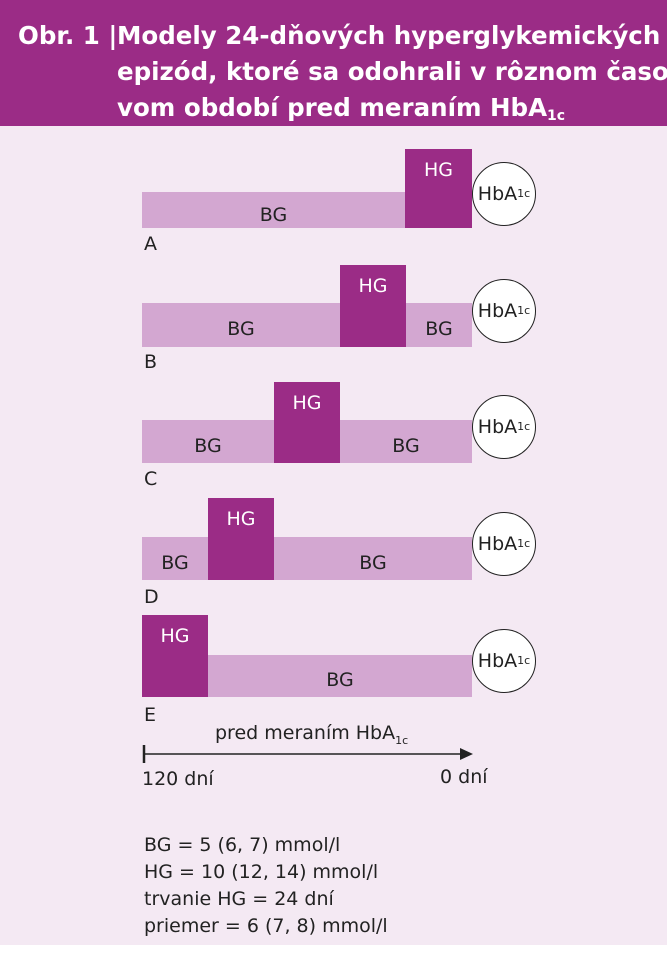  What do you see at coordinates (332, 107) in the screenshot?
I see `figure-title-line-3-text: vom období pred meraním HbA` at bounding box center [332, 107].